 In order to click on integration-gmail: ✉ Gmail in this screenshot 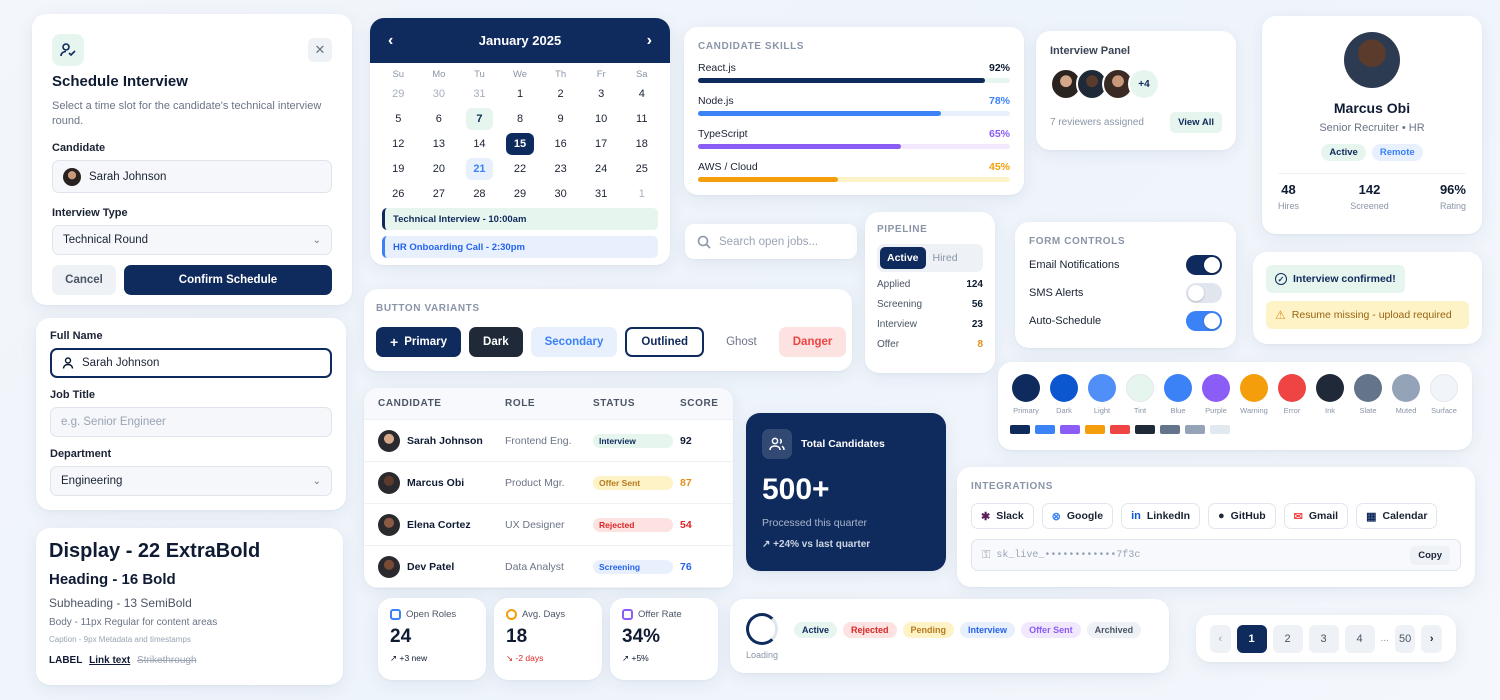, I will do `click(1316, 516)`.